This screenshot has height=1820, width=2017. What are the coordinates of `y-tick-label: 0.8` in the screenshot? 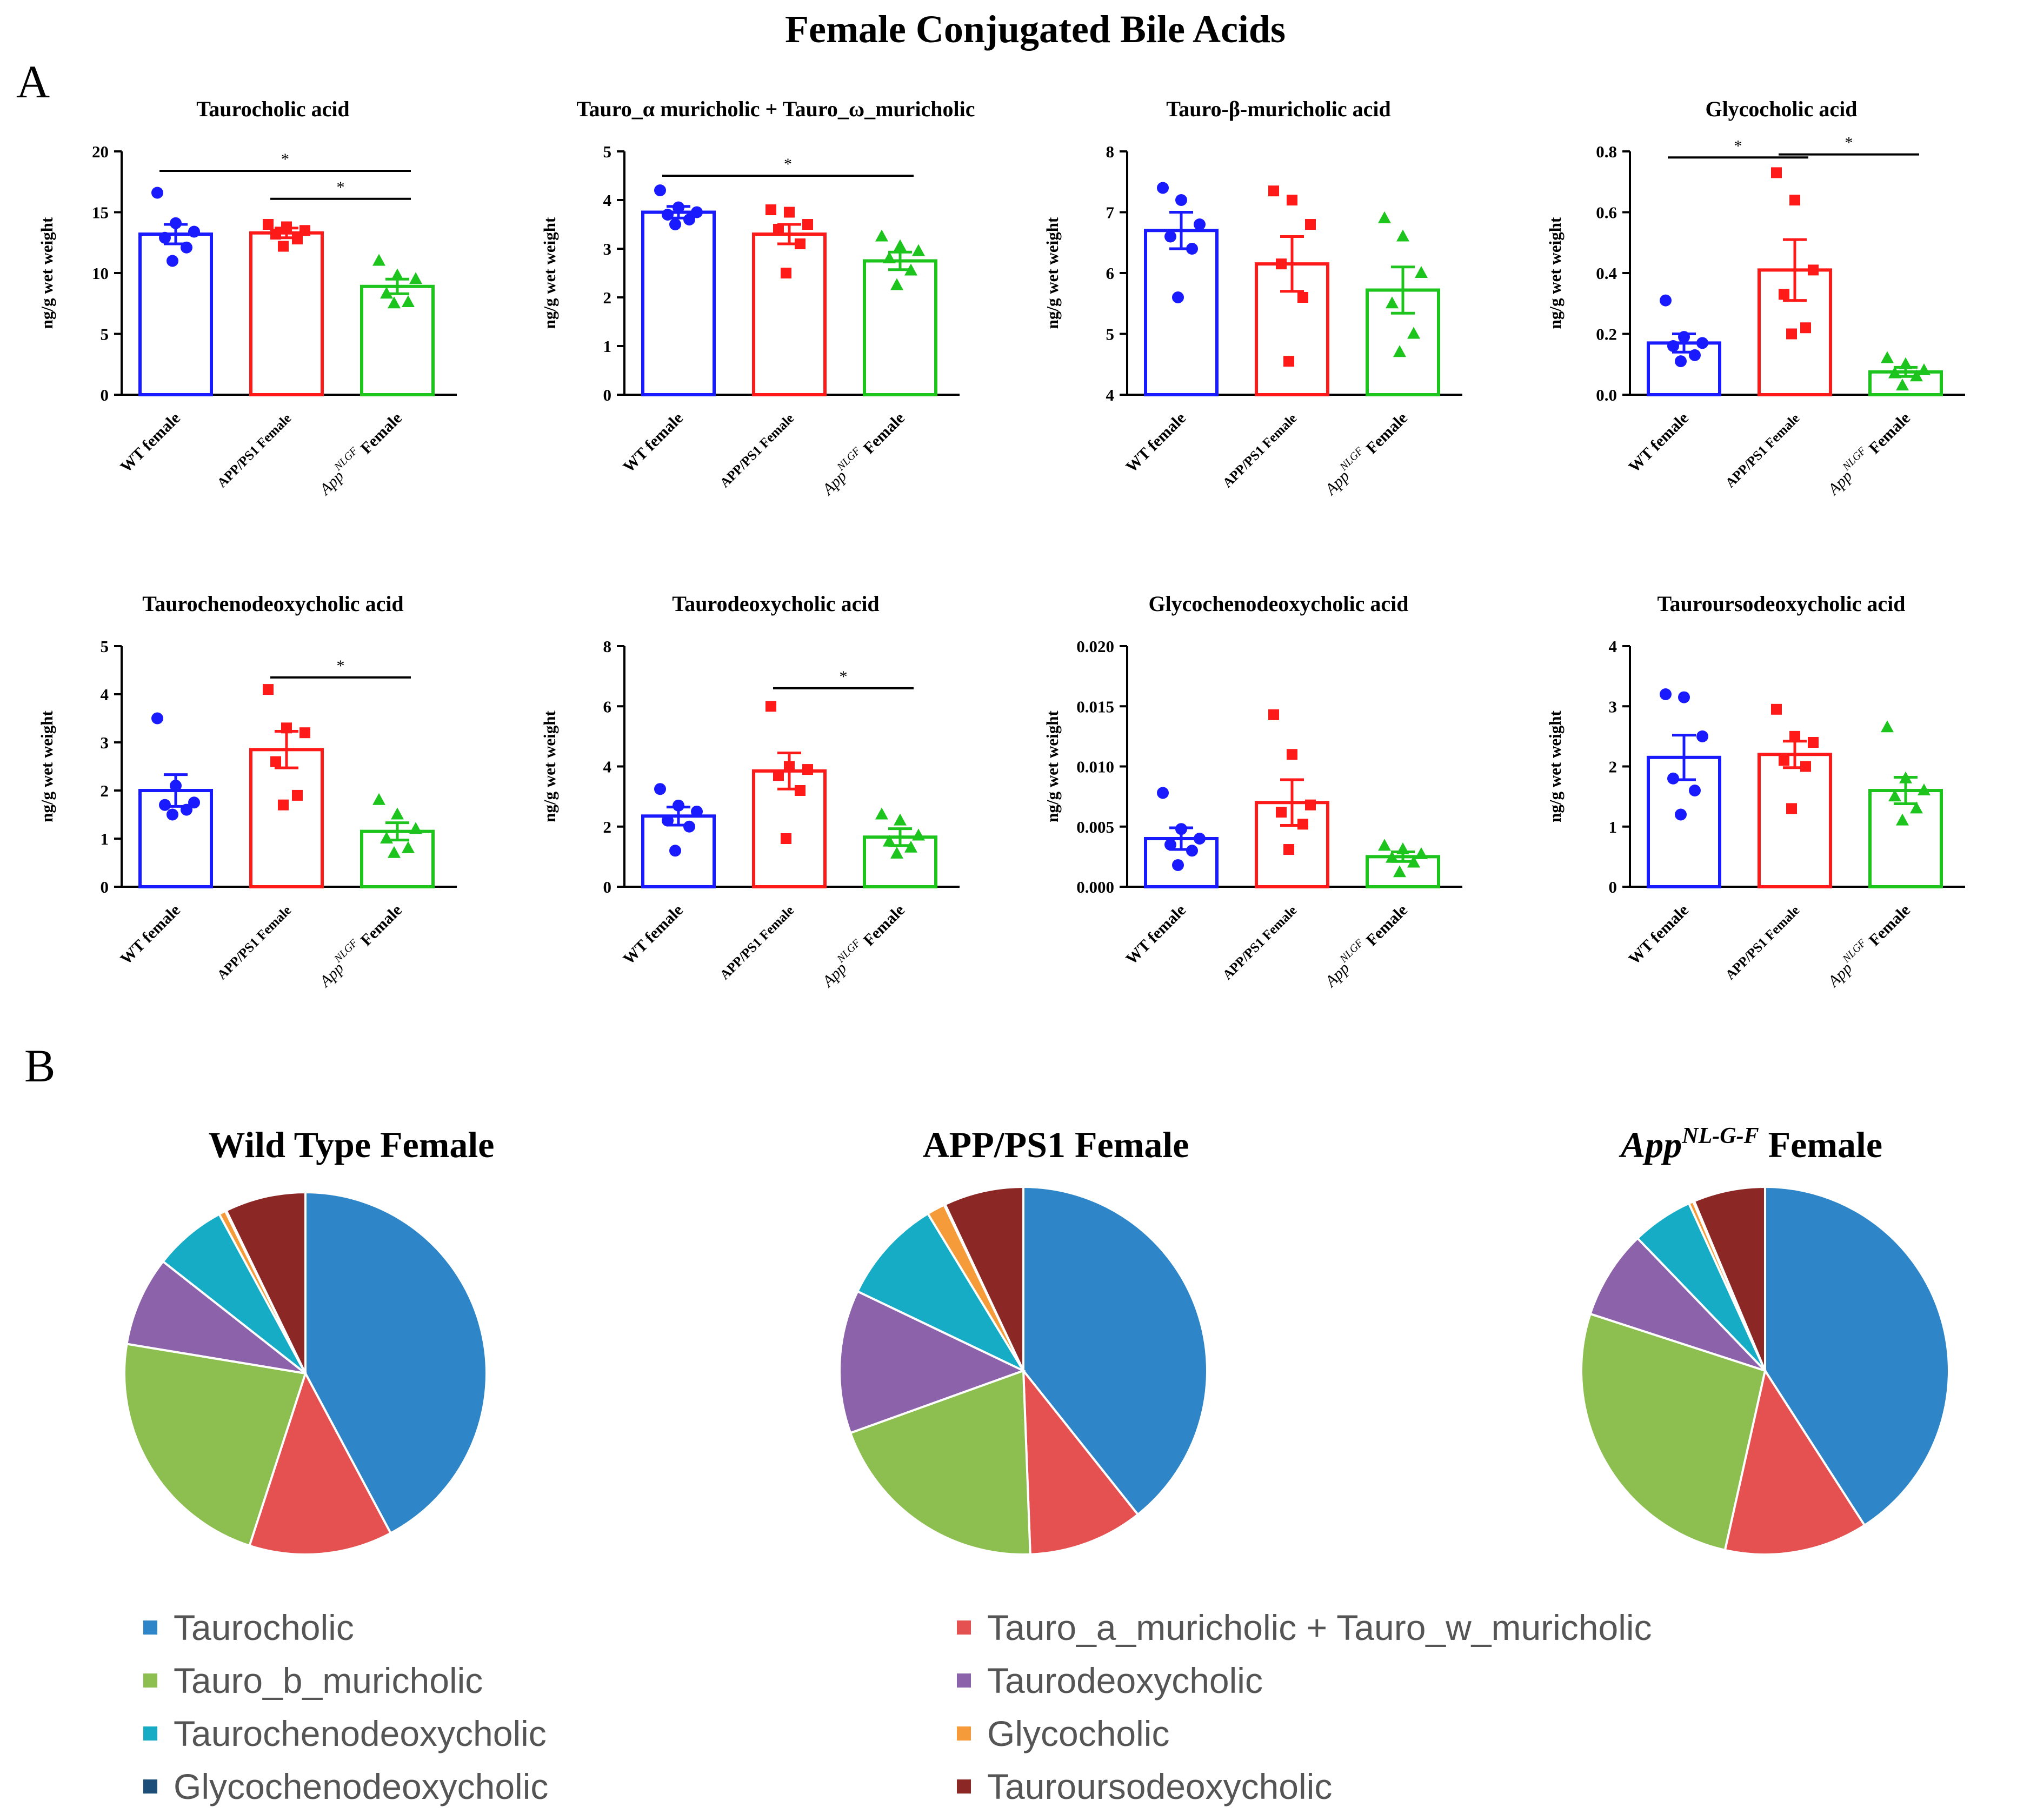 It's located at (1606, 151).